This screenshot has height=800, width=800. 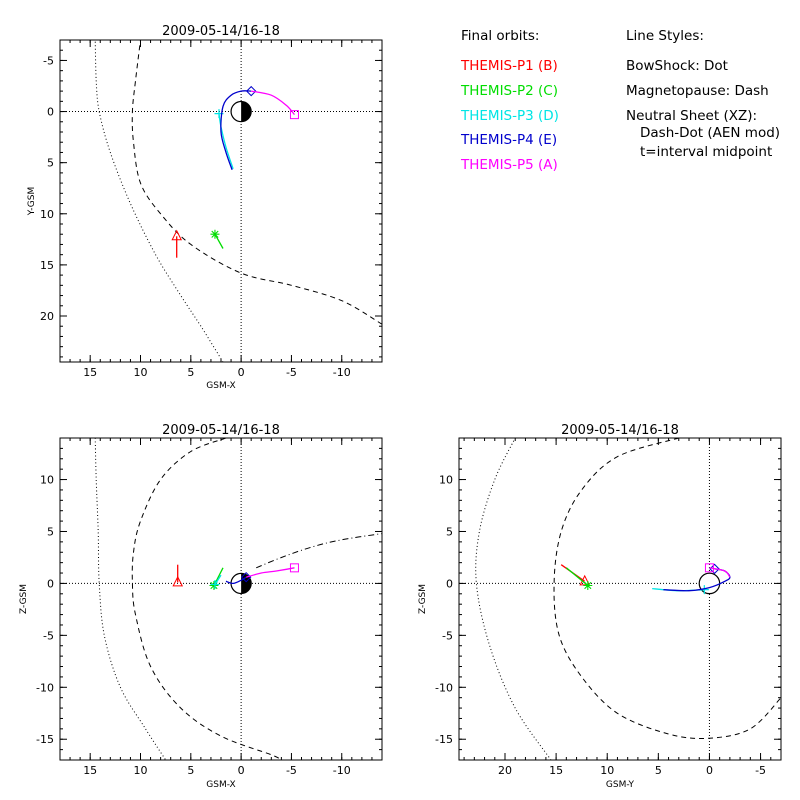 I want to click on legend-style-magnetopause: Magnetopause: Dash, so click(x=697, y=91).